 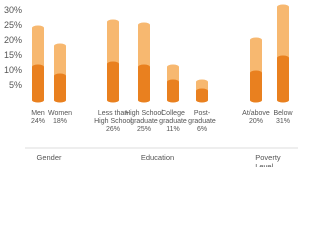 I want to click on x-tick-label: Men, so click(x=38, y=113).